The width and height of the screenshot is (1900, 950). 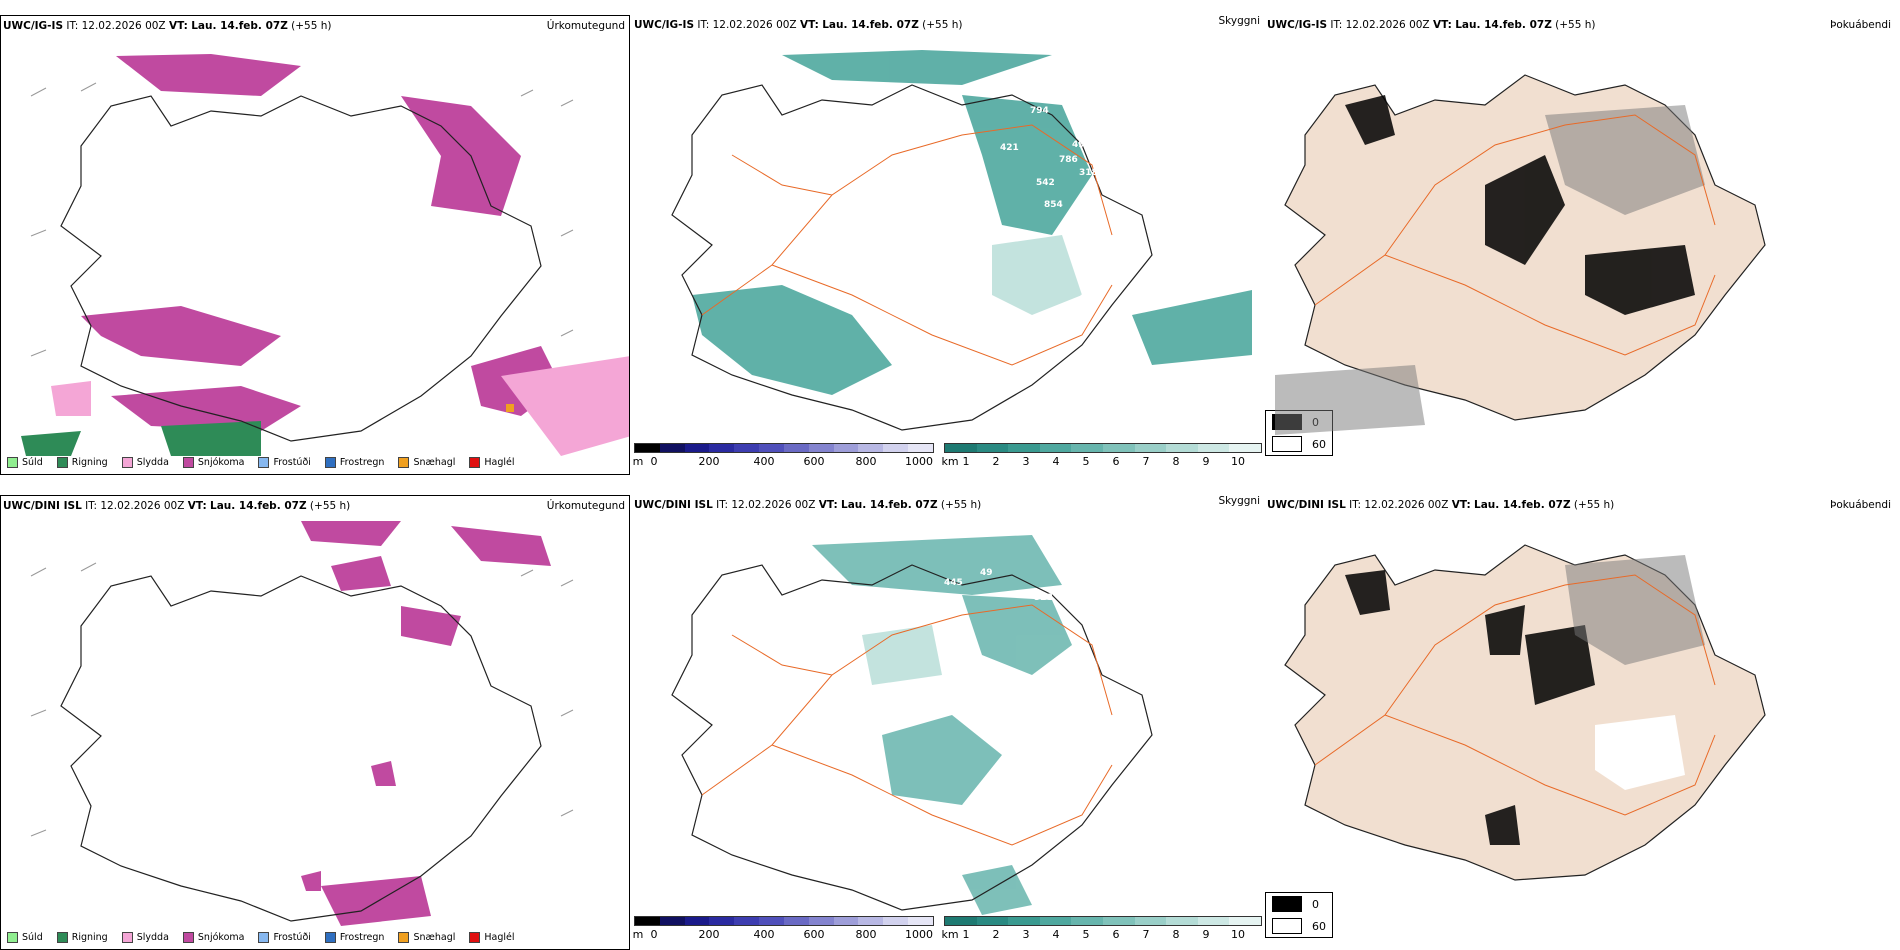 What do you see at coordinates (1145, 188) in the screenshot?
I see `vis-label: 27` at bounding box center [1145, 188].